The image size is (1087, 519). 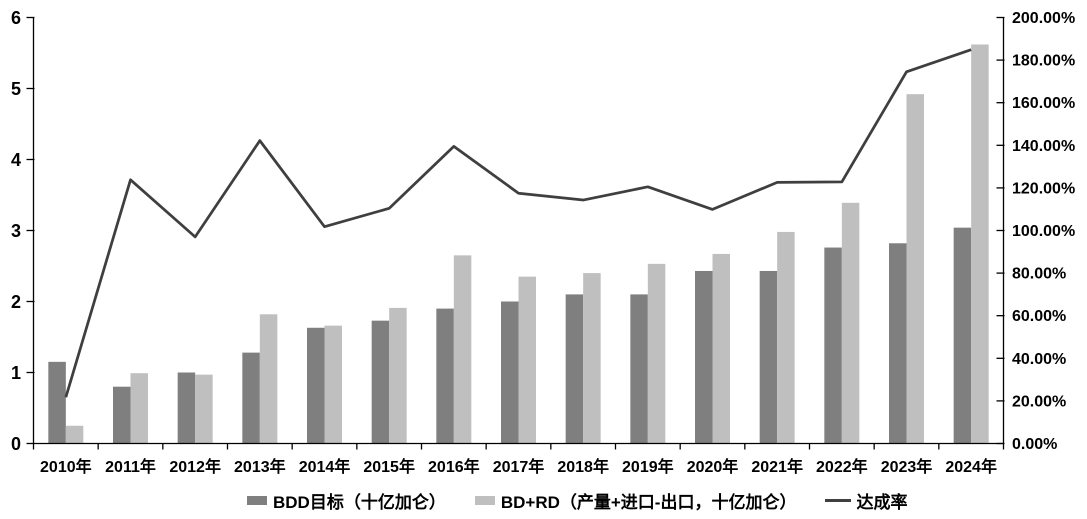 I want to click on left-axis-tick-label: 0, so click(x=16, y=444).